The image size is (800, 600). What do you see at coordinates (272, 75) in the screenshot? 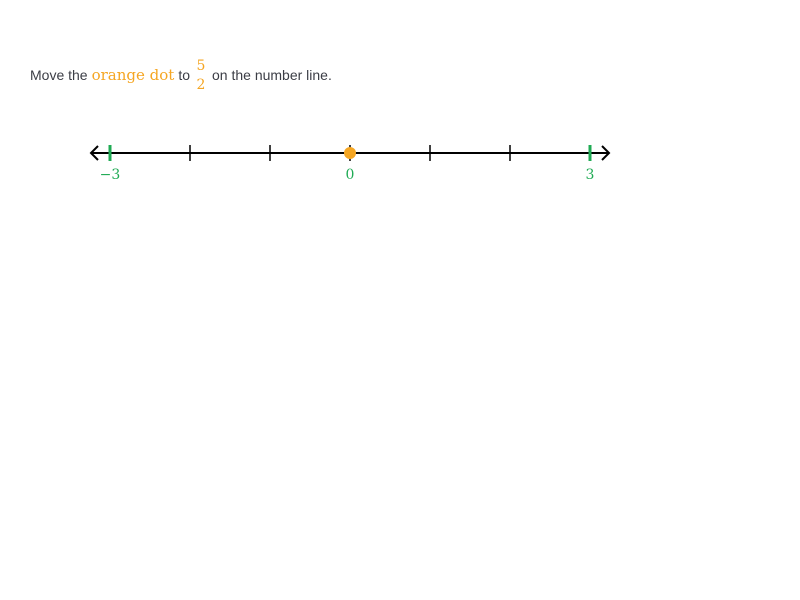
I see `prompt-text-after: on the number line.` at bounding box center [272, 75].